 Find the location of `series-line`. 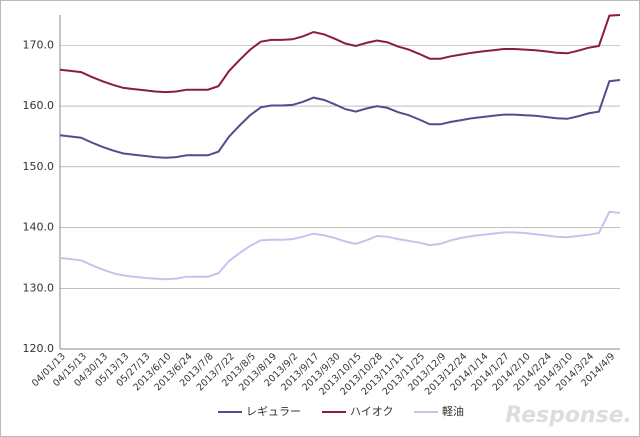

series-line is located at coordinates (340, 245).